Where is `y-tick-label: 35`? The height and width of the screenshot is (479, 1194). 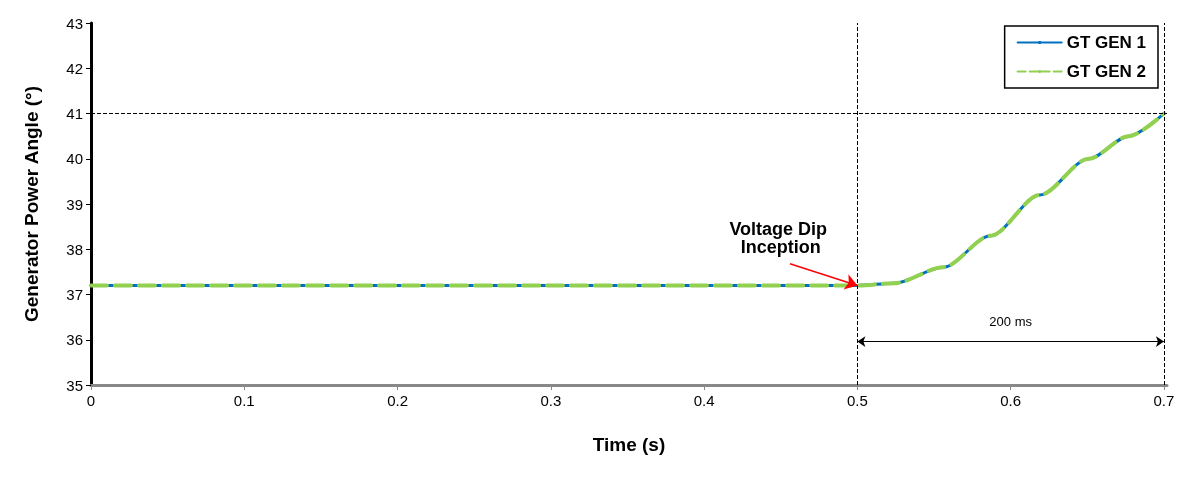
y-tick-label: 35 is located at coordinates (74, 385).